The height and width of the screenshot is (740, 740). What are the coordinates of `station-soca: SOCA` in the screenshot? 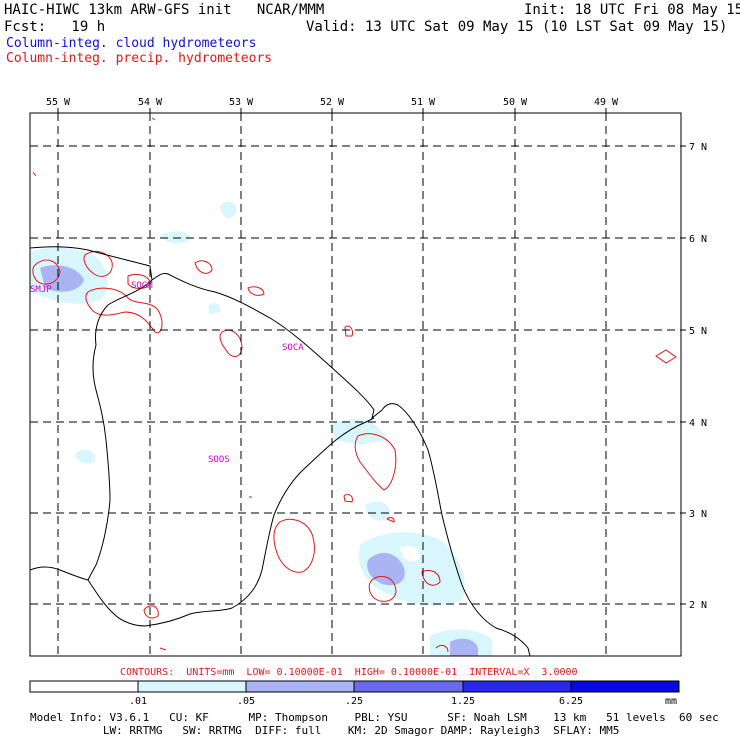 It's located at (293, 348).